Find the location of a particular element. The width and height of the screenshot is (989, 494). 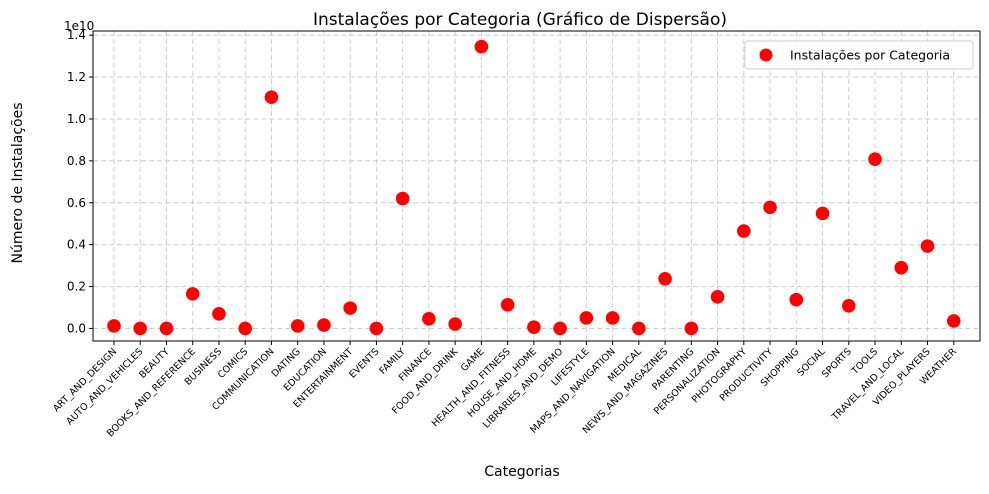

legend: Instalações por Categoria is located at coordinates (859, 55).